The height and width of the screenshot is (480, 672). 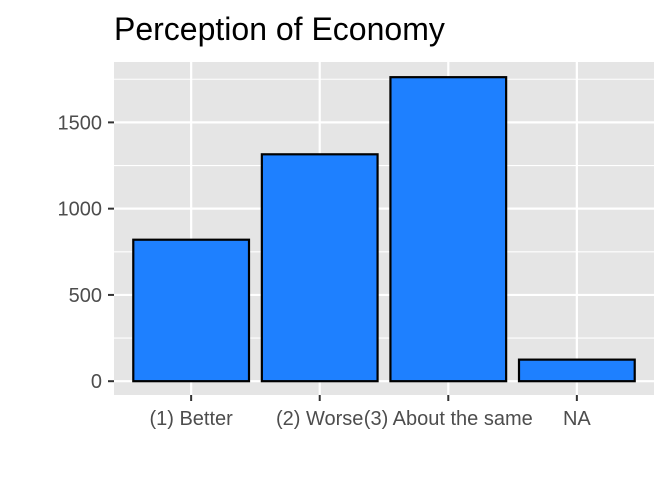 I want to click on y-tick-label: 1500, so click(x=80, y=123).